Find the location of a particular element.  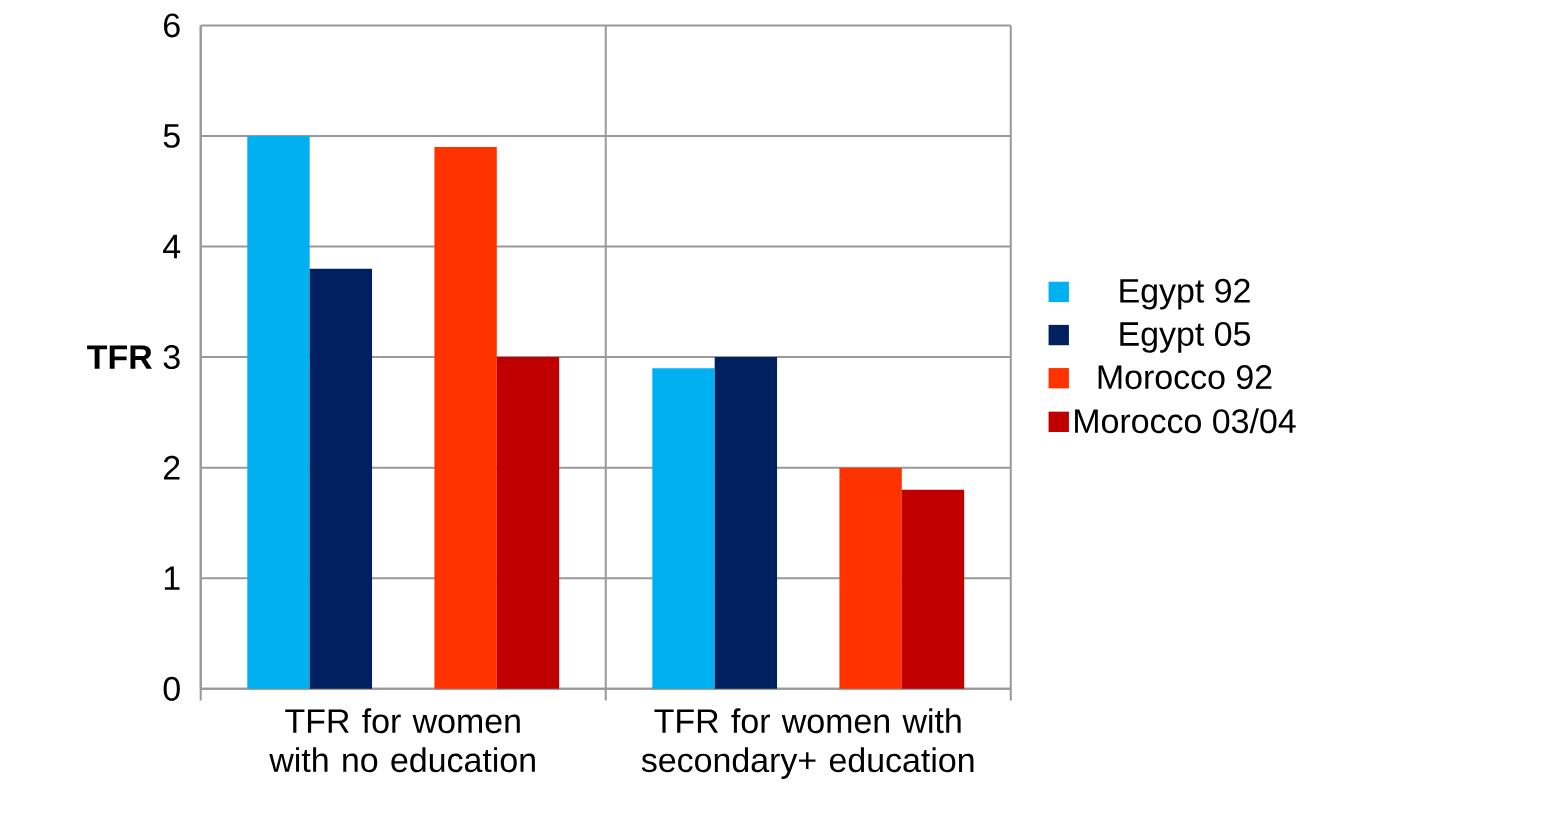

x-tick-label: TFR for women with no education is located at coordinates (402, 740).